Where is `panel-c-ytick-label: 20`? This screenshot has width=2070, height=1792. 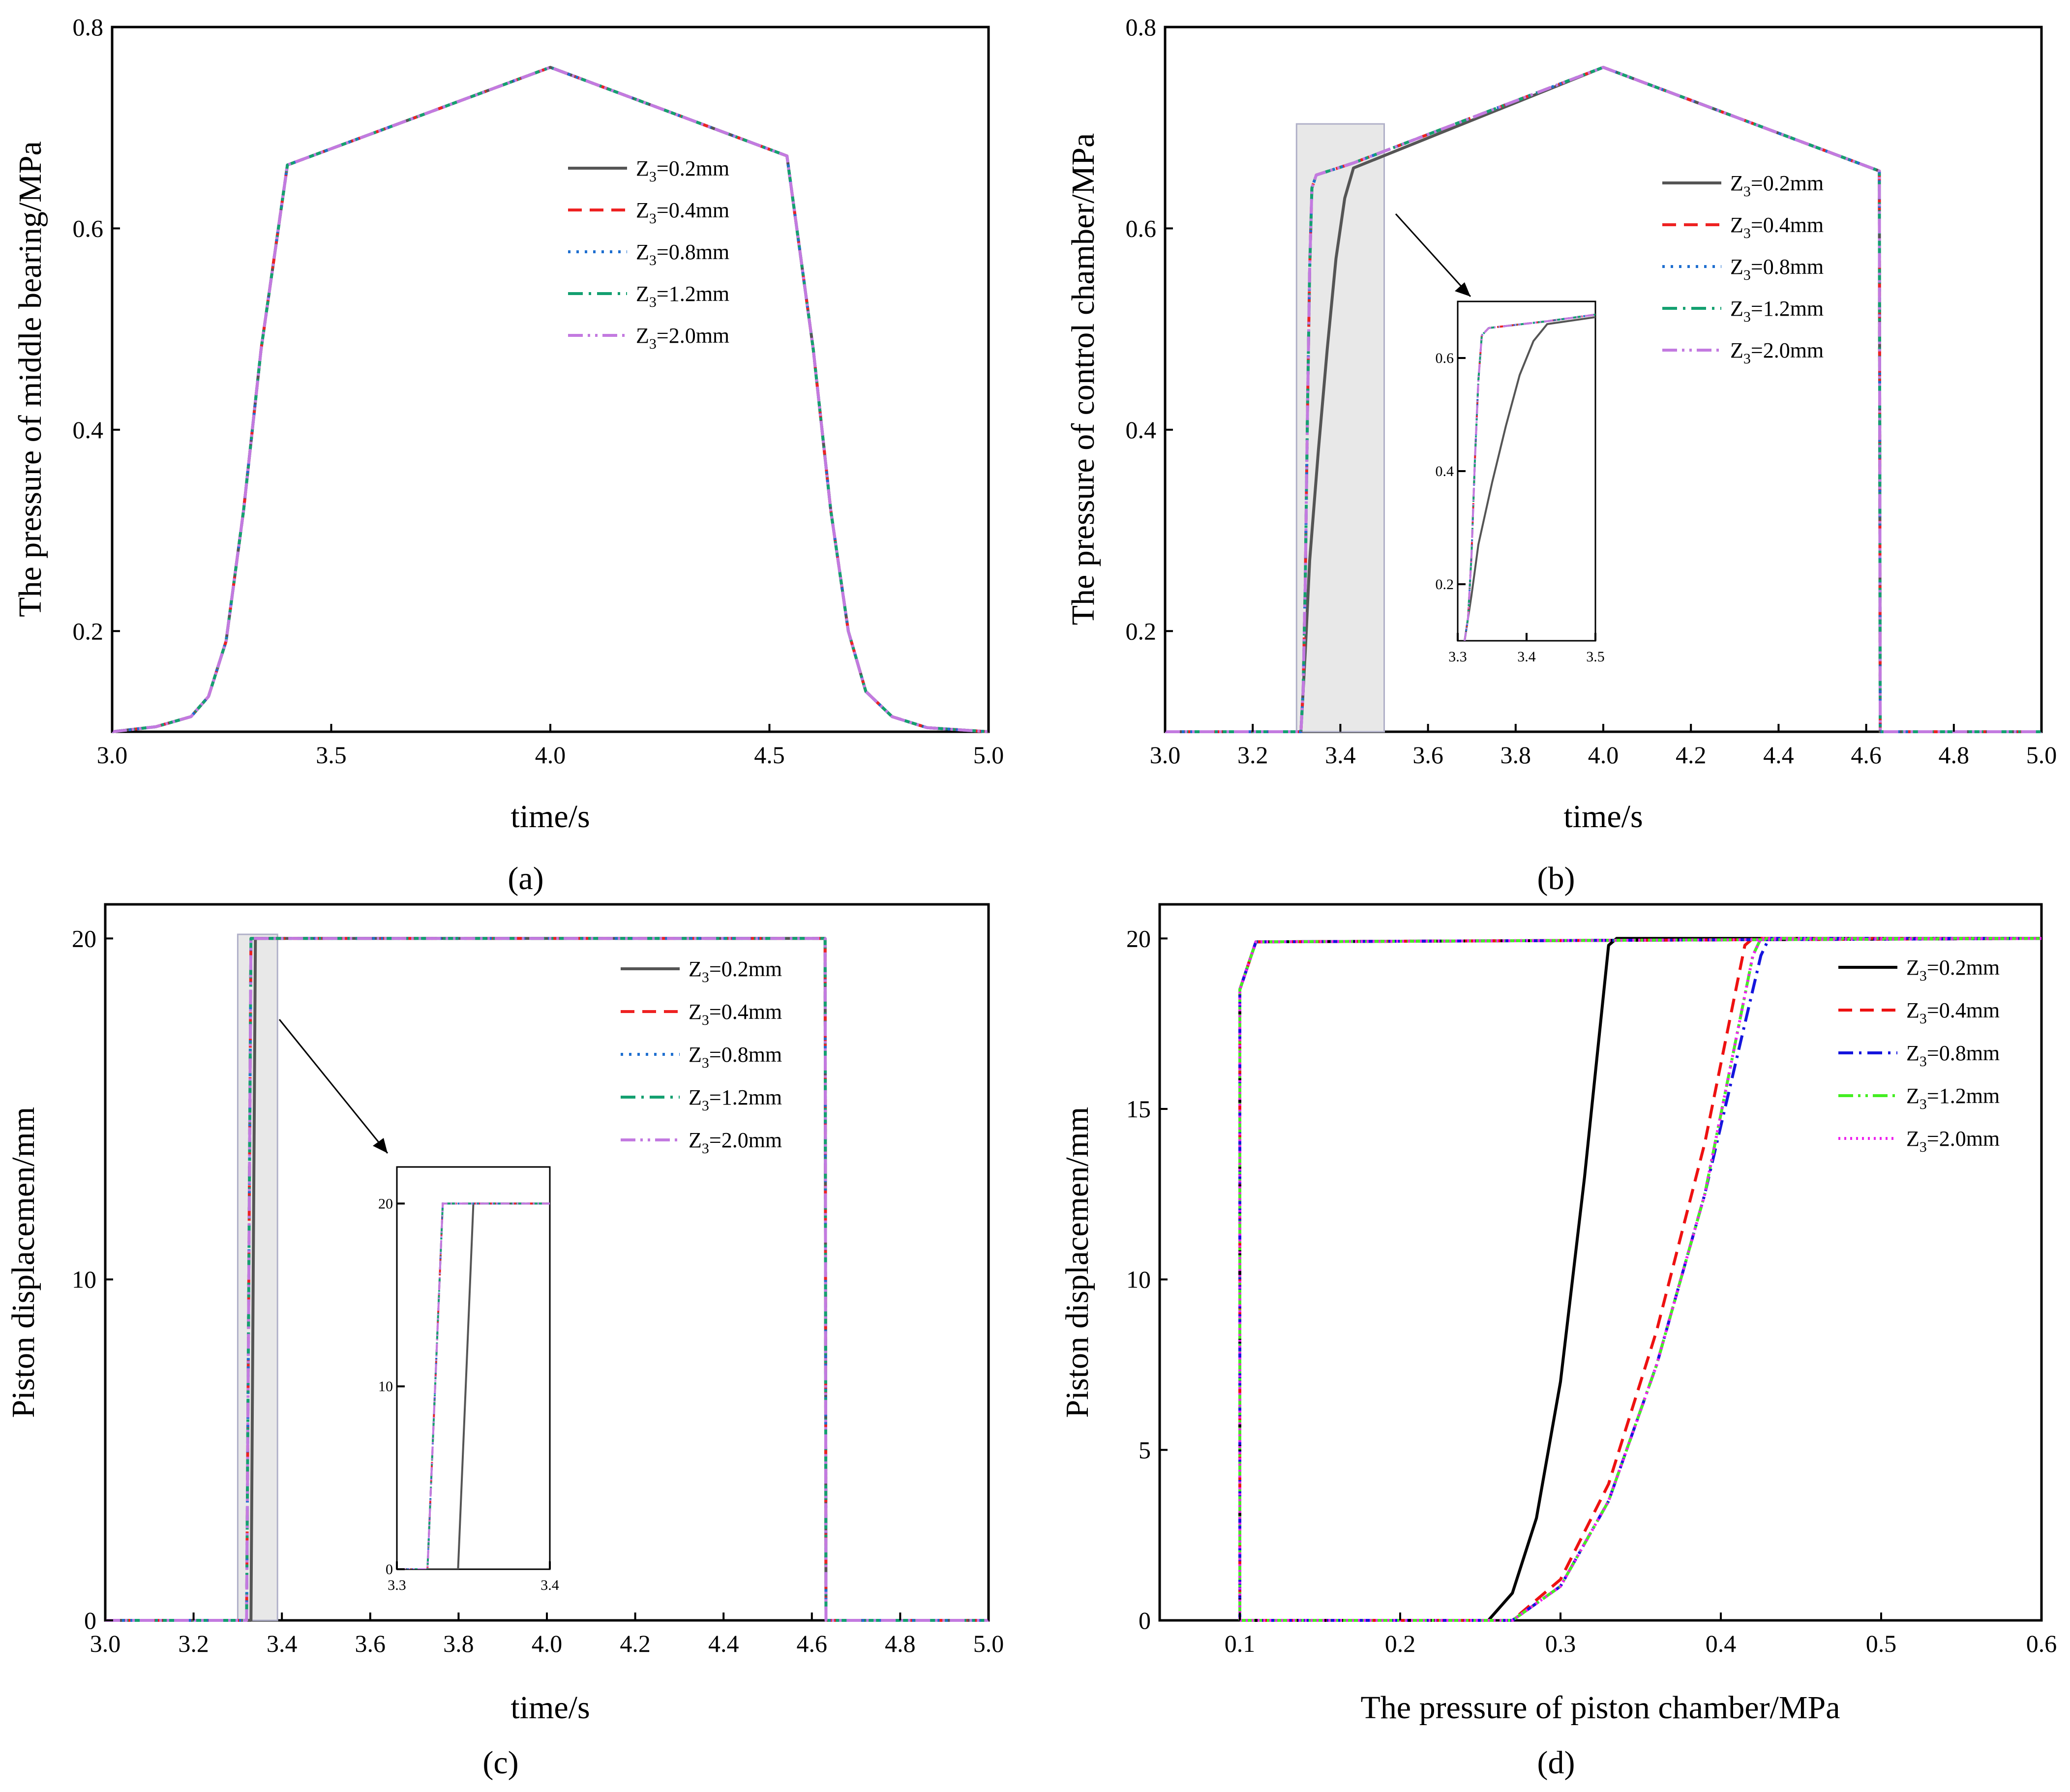
panel-c-ytick-label: 20 is located at coordinates (84, 938).